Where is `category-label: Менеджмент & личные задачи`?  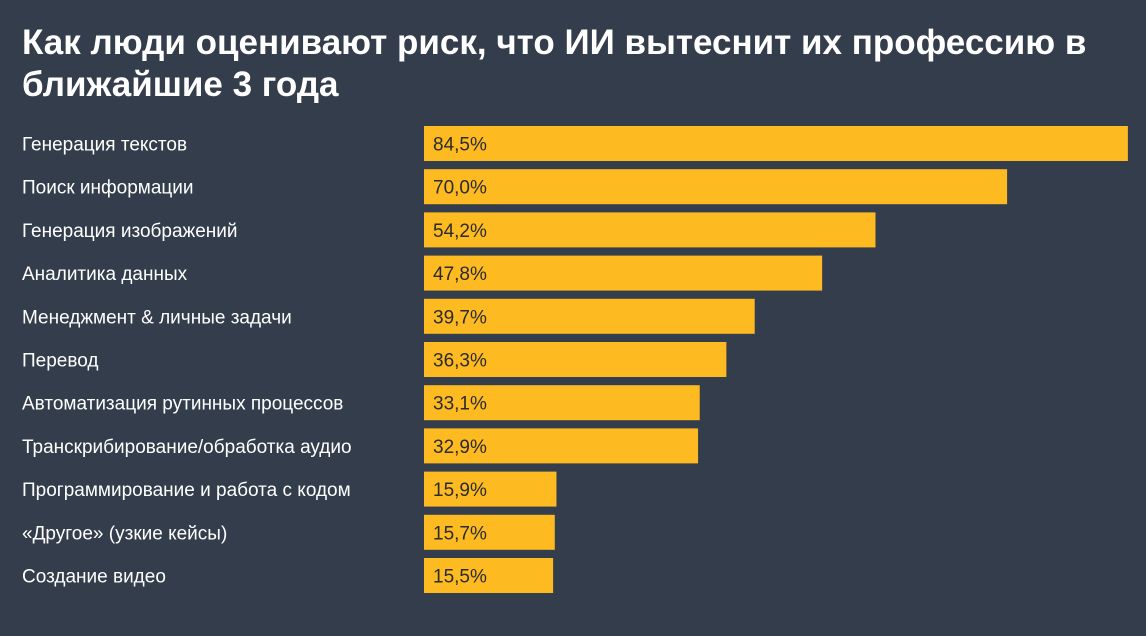
category-label: Менеджмент & личные задачи is located at coordinates (157, 317).